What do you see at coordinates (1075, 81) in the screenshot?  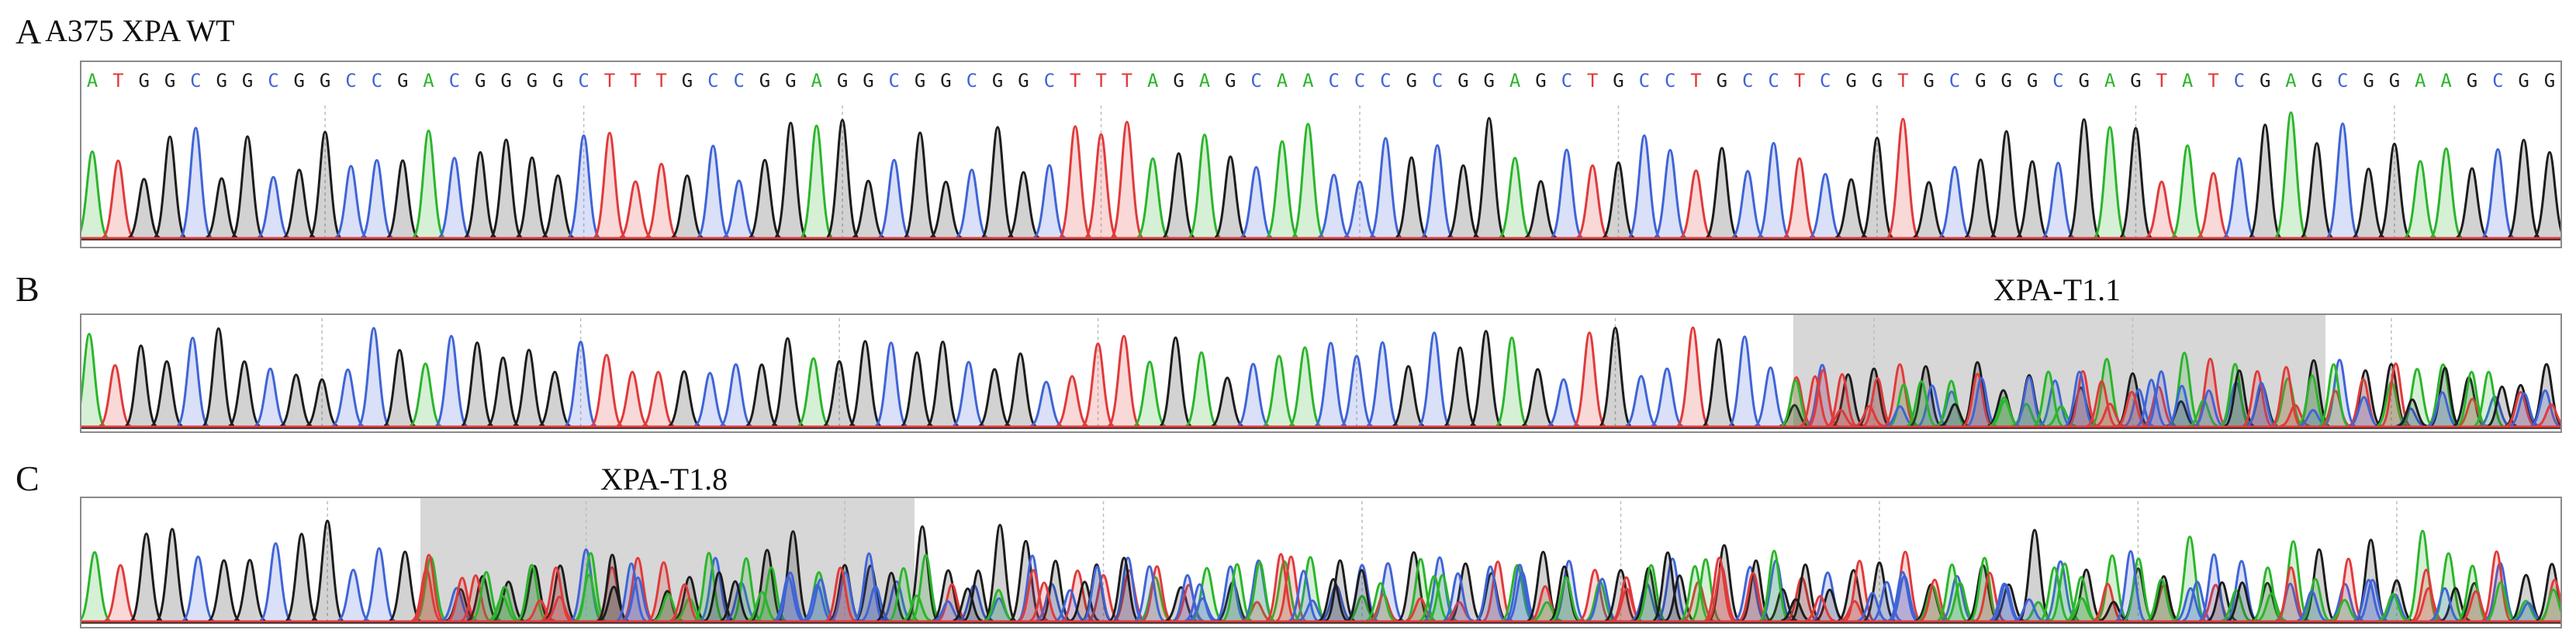 I see `base-call-38: T` at bounding box center [1075, 81].